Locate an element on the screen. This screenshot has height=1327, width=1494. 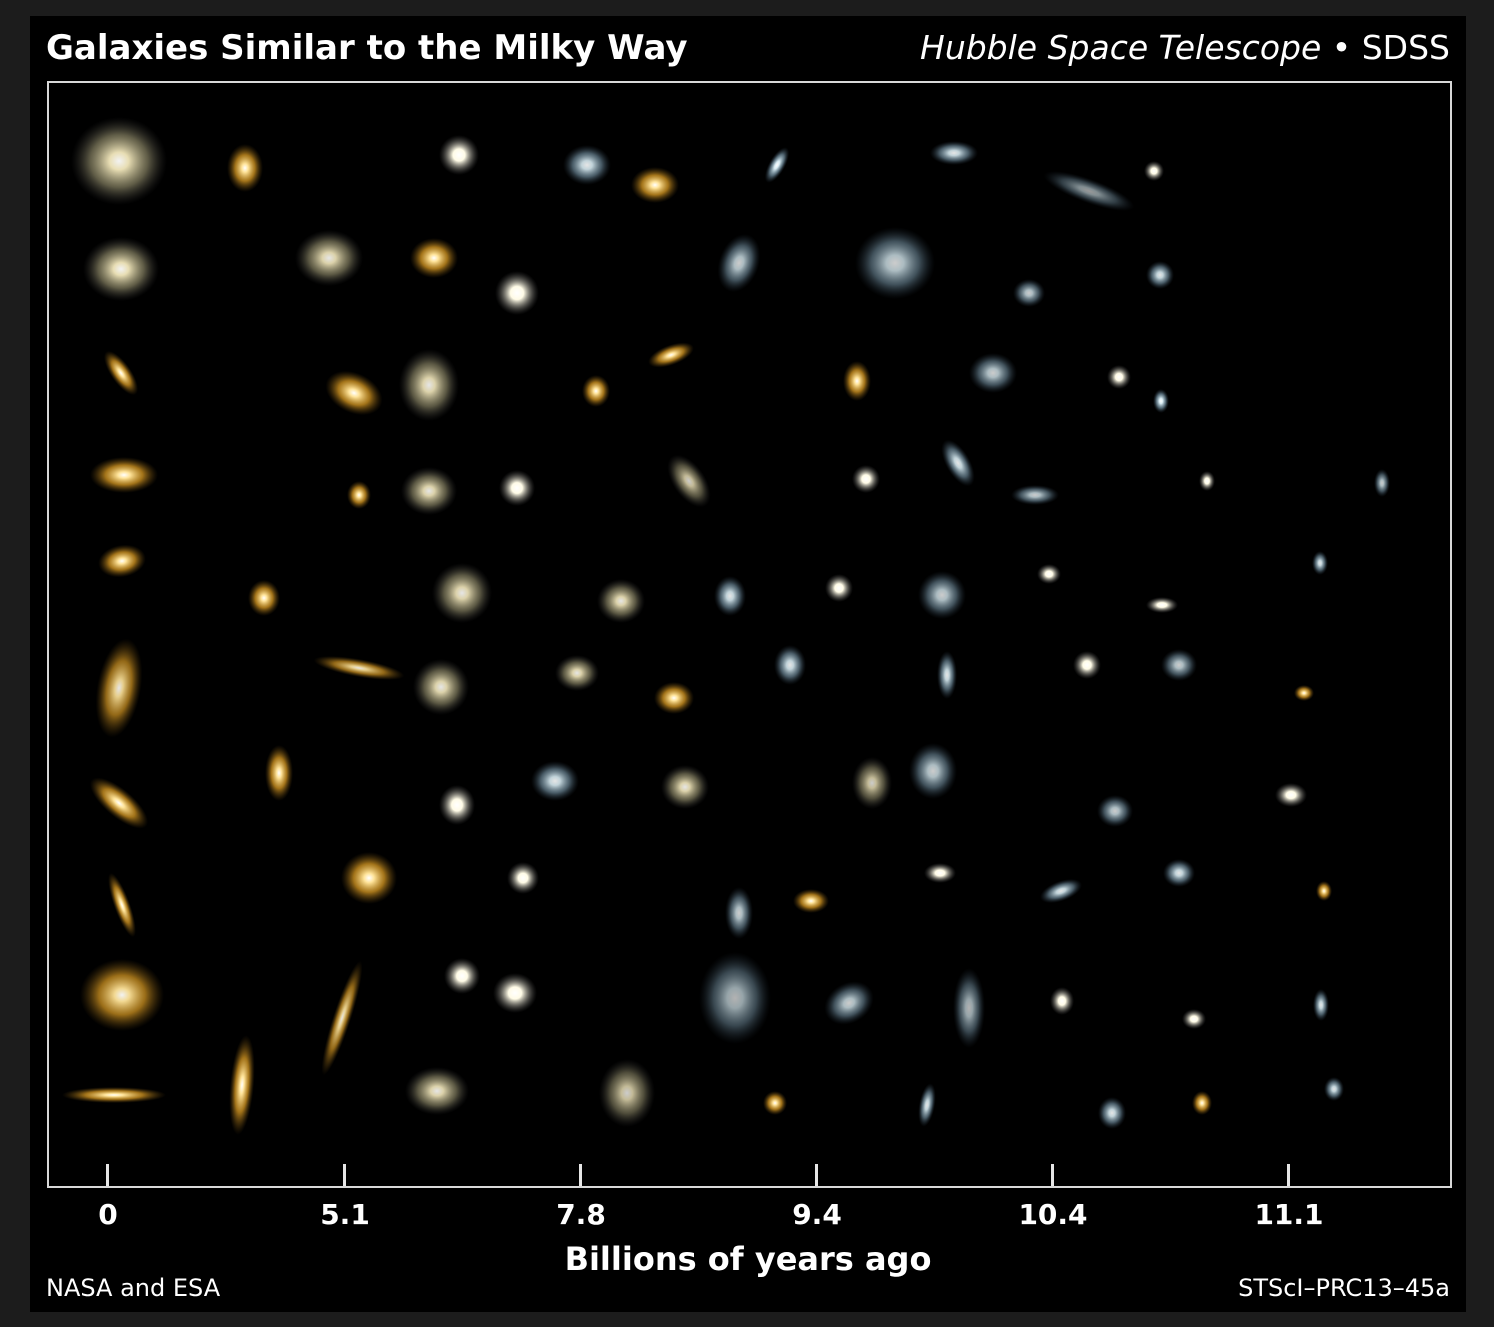
axis-tick-label: 11.1 is located at coordinates (1289, 1214).